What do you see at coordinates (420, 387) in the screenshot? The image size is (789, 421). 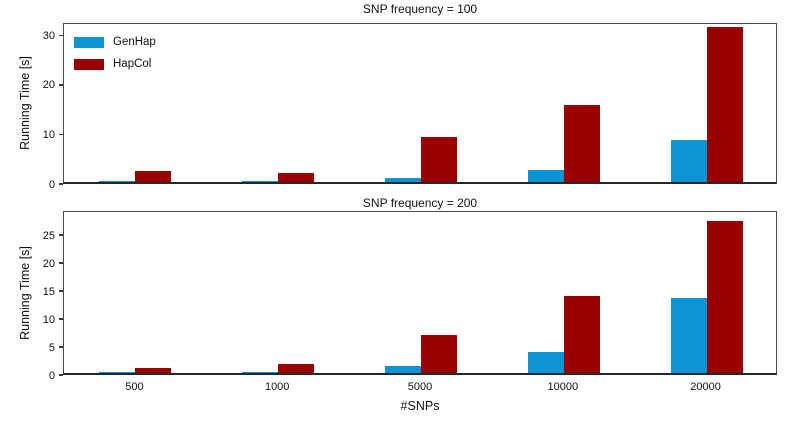 I see `x-tick-label-5000: 5000` at bounding box center [420, 387].